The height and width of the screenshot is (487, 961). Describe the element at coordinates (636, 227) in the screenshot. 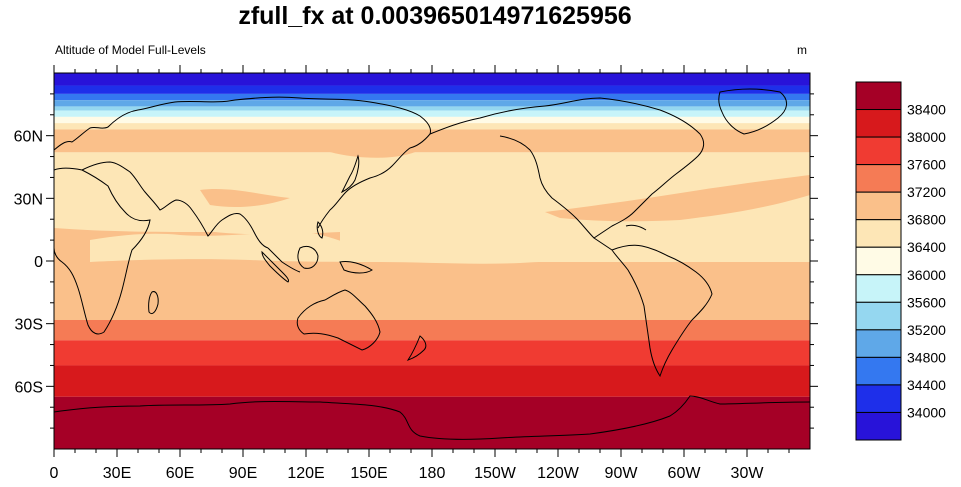

I see `coastline-caribbean` at that location.